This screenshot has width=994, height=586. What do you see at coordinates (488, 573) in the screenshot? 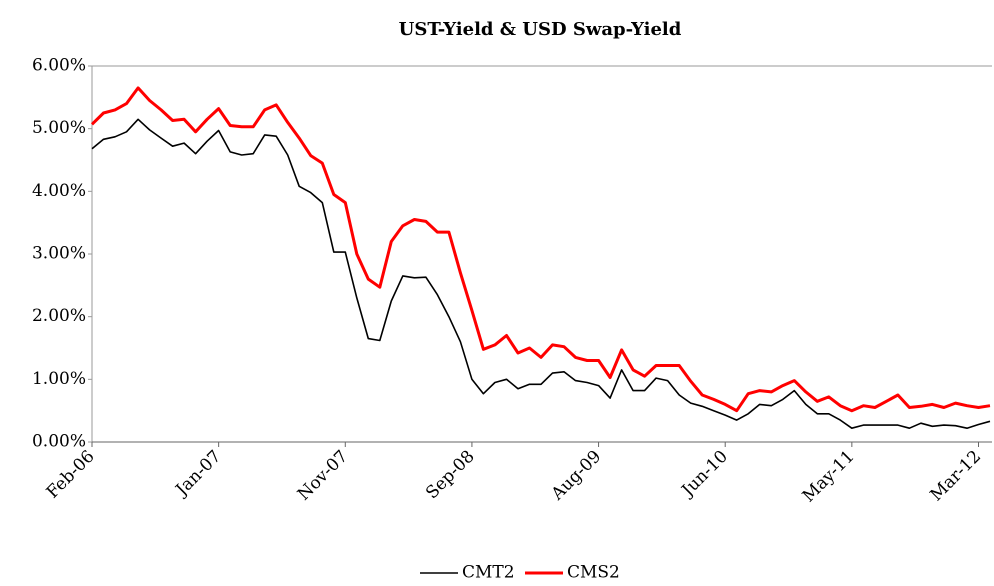
I see `legend-label: CMT2` at bounding box center [488, 573].